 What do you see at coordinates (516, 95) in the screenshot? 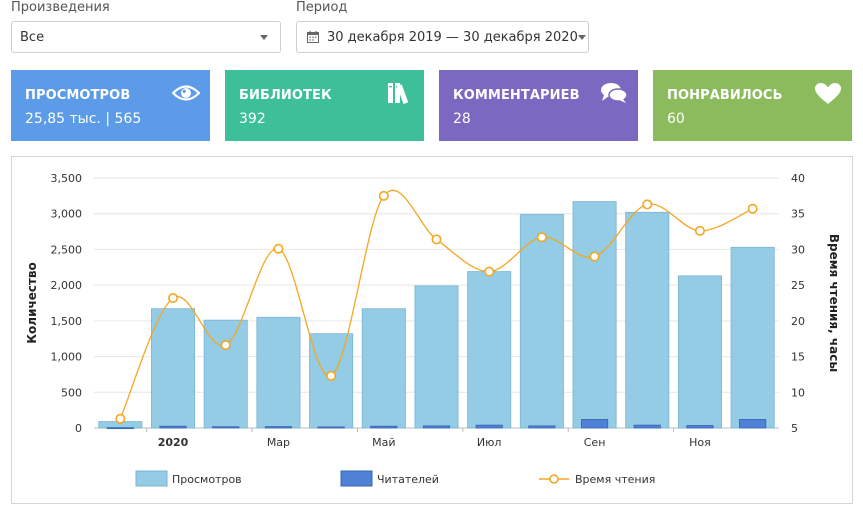
I see `stat-card-title: КОММЕНТАРИЕВ` at bounding box center [516, 95].